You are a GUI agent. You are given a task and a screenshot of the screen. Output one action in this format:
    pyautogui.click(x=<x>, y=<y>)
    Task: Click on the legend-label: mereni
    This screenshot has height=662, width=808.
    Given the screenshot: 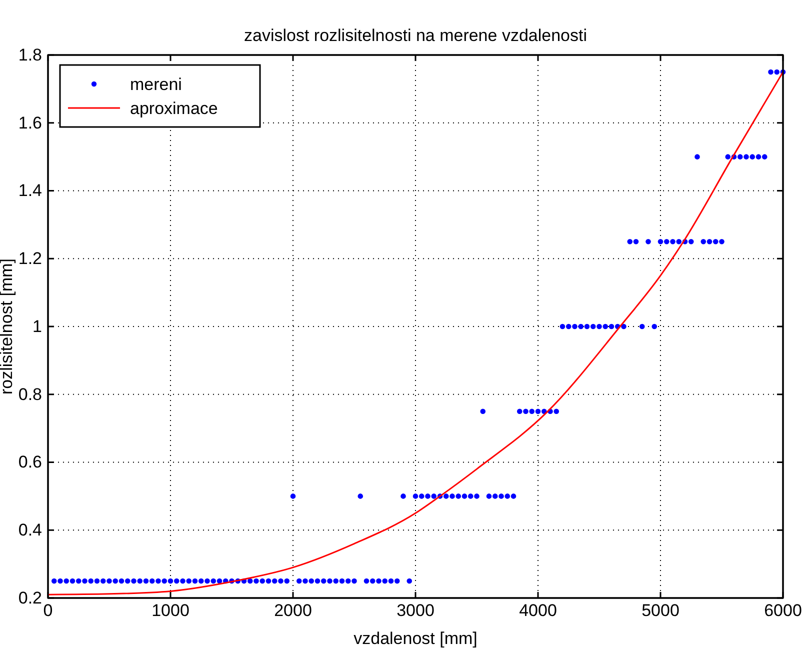 What is the action you would take?
    pyautogui.click(x=156, y=84)
    